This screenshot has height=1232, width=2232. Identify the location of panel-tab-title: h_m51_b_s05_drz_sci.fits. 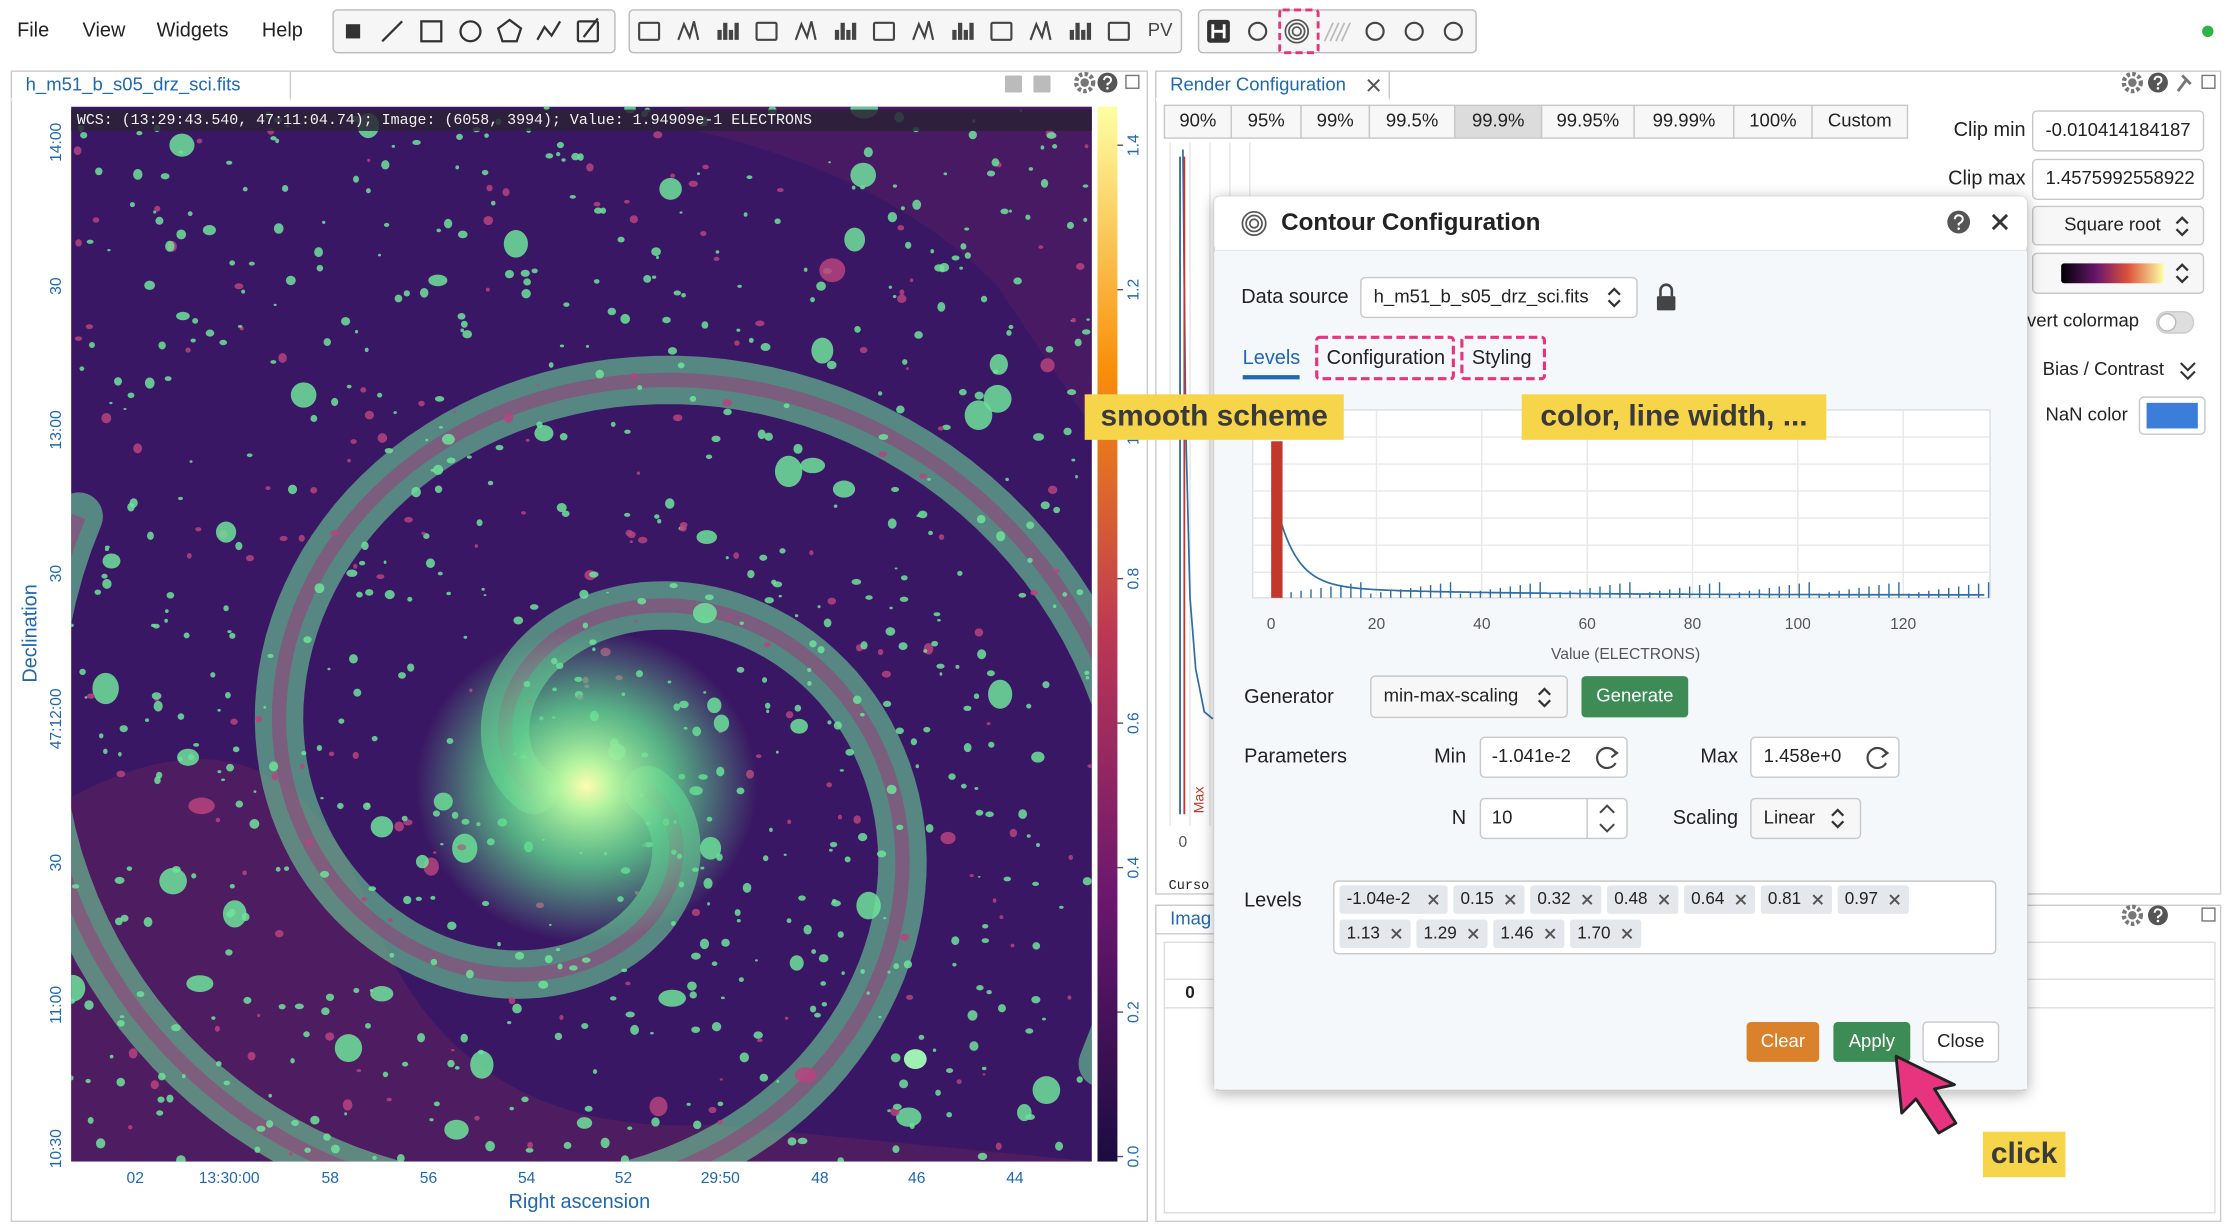
(133, 84).